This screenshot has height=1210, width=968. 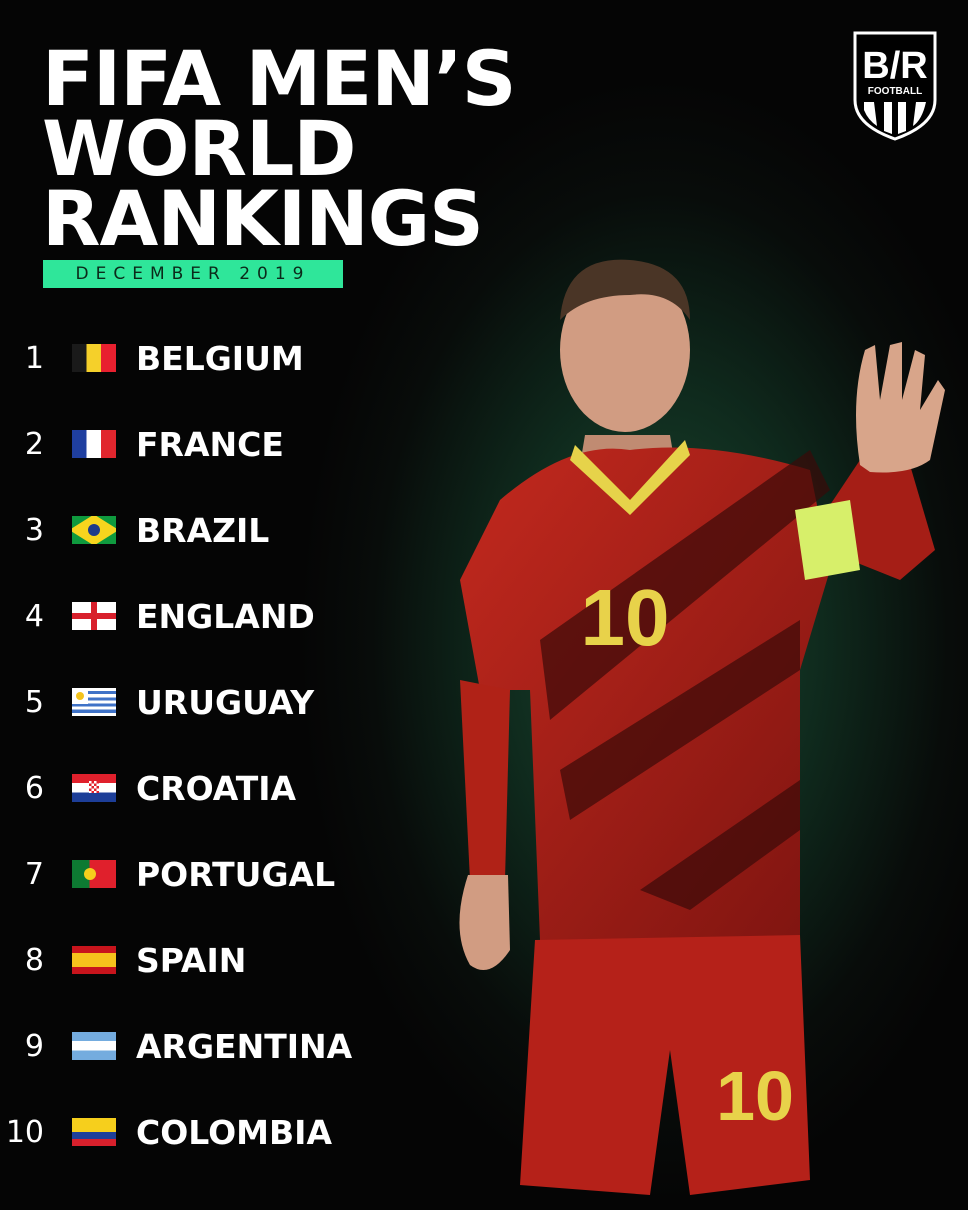 What do you see at coordinates (244, 1046) in the screenshot?
I see `country-name: ARGENTINA` at bounding box center [244, 1046].